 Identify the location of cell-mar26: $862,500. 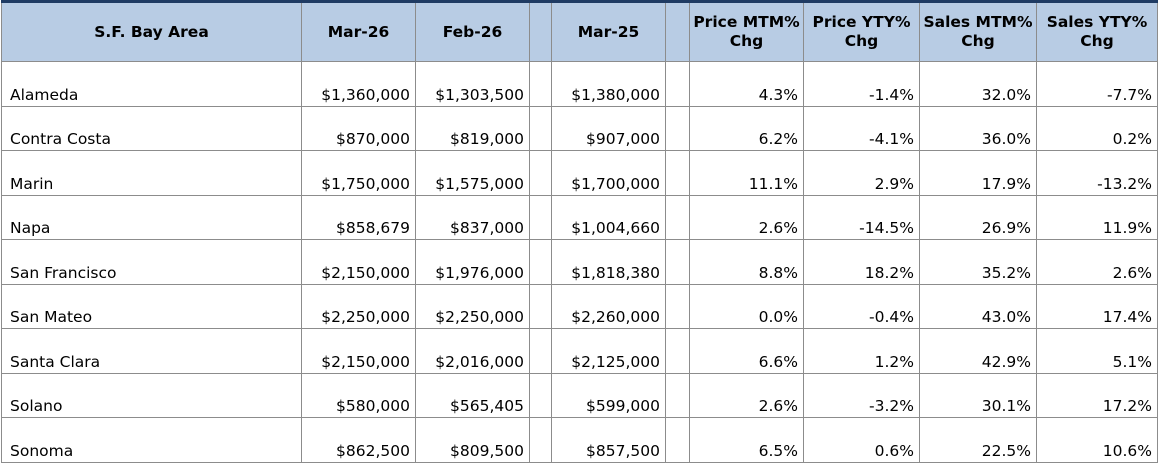
(358, 440).